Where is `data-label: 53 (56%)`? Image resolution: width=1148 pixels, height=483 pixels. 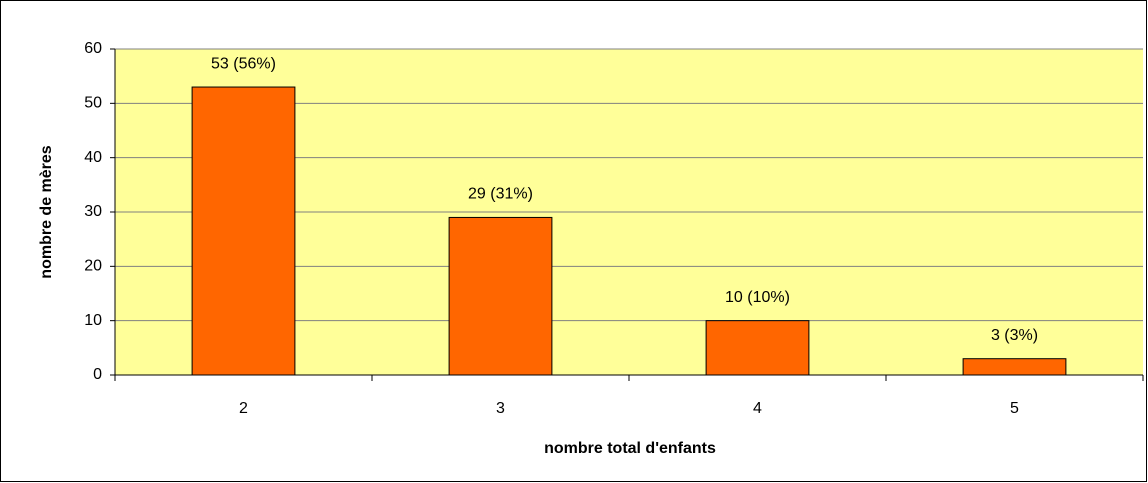
data-label: 53 (56%) is located at coordinates (243, 63).